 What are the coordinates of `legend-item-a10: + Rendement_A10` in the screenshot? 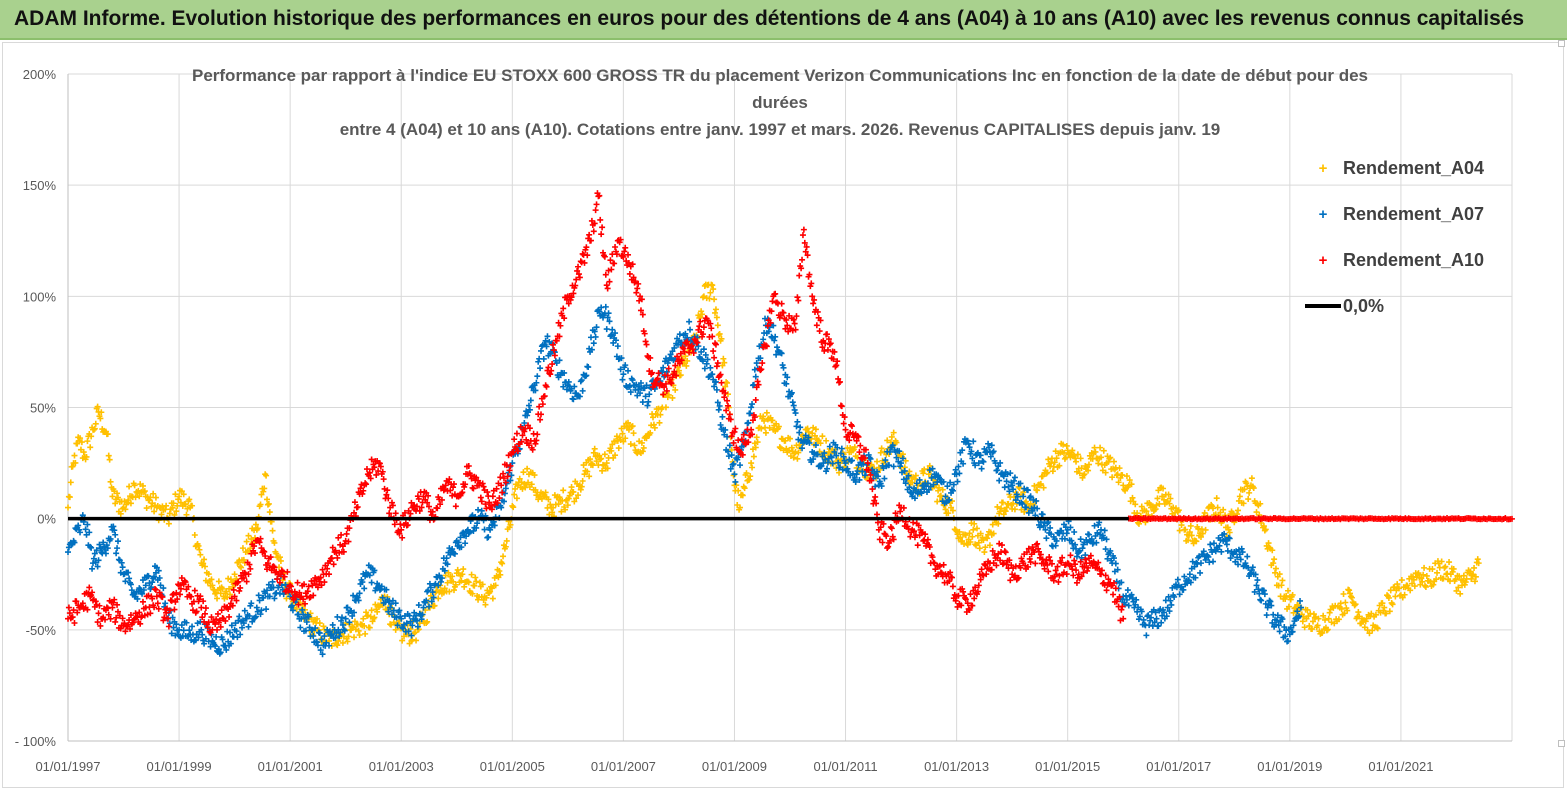 It's located at (1405, 260).